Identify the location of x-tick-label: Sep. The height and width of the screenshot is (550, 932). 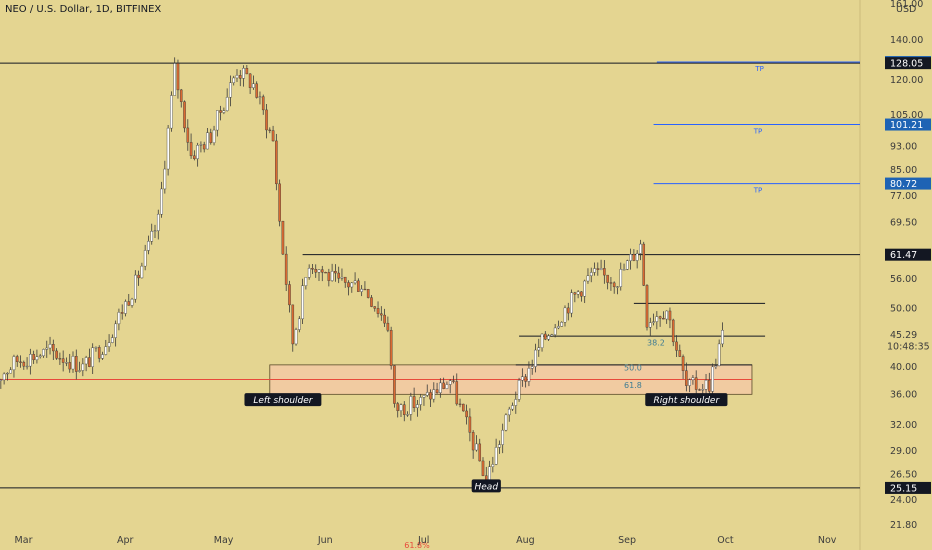
(627, 540).